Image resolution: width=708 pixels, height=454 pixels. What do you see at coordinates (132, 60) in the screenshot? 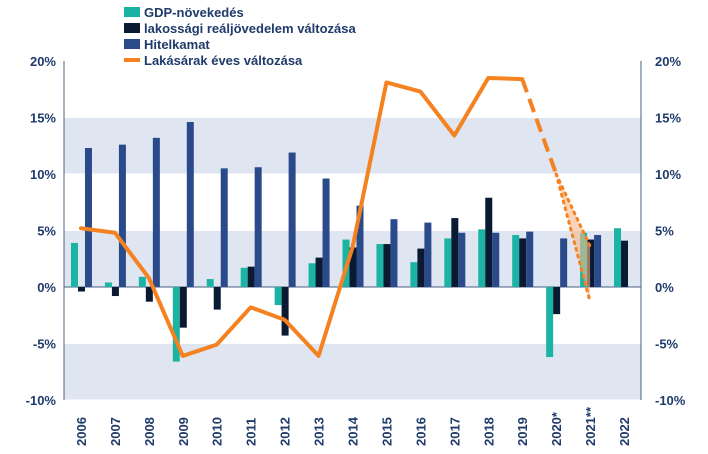
I see `legend-swatch-house` at bounding box center [132, 60].